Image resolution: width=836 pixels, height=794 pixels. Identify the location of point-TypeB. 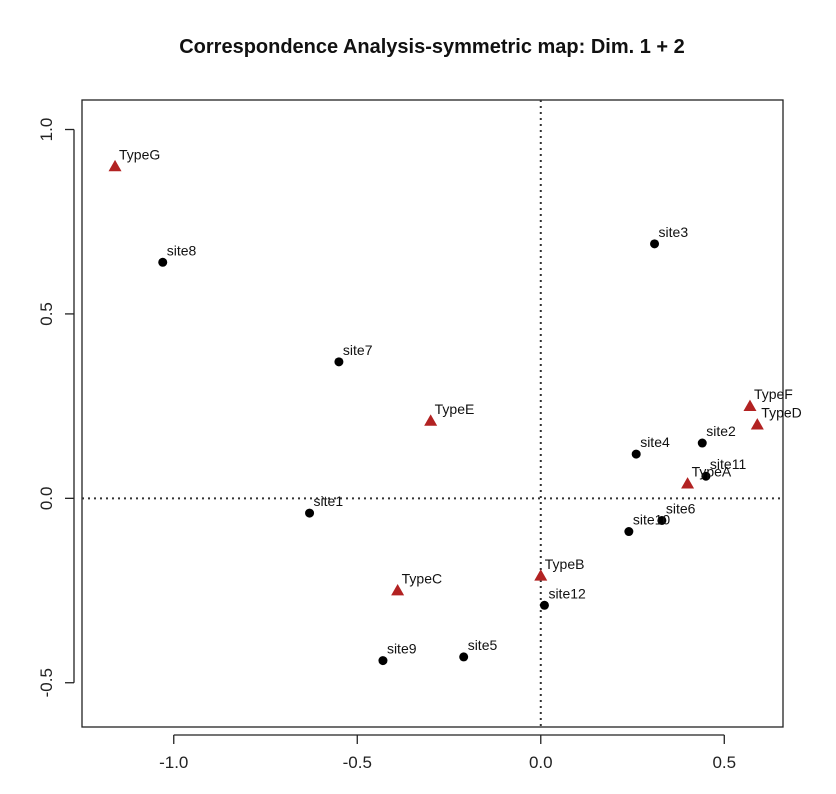
(541, 575).